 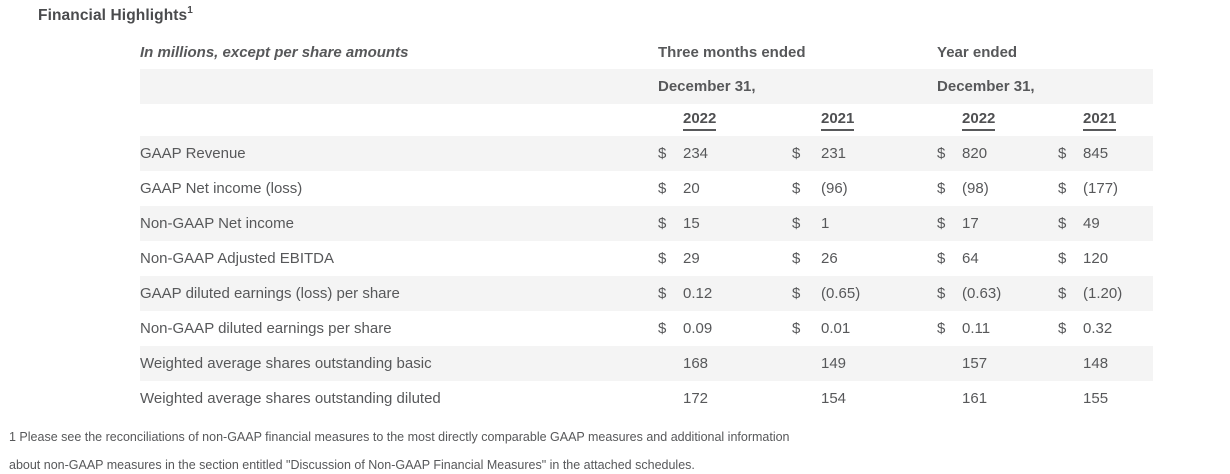 I want to click on row-label: Non-GAAP Net income, so click(x=217, y=224).